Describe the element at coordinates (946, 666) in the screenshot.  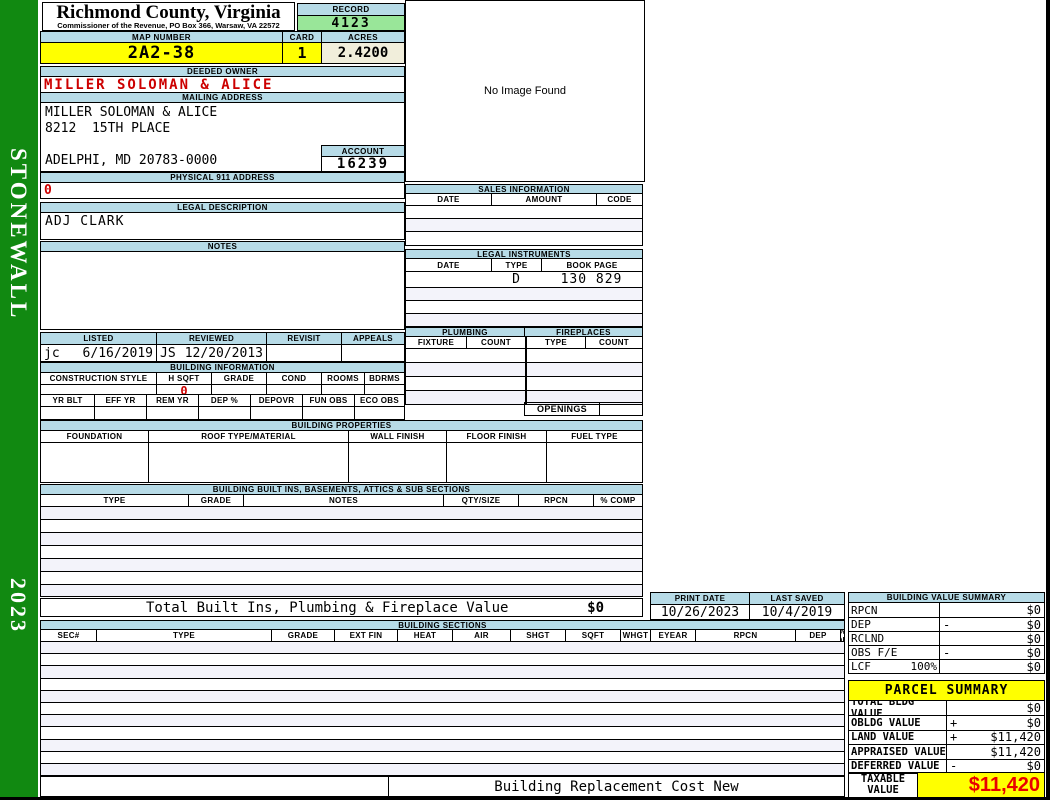
I see `summary-row: LCF 100% $0` at that location.